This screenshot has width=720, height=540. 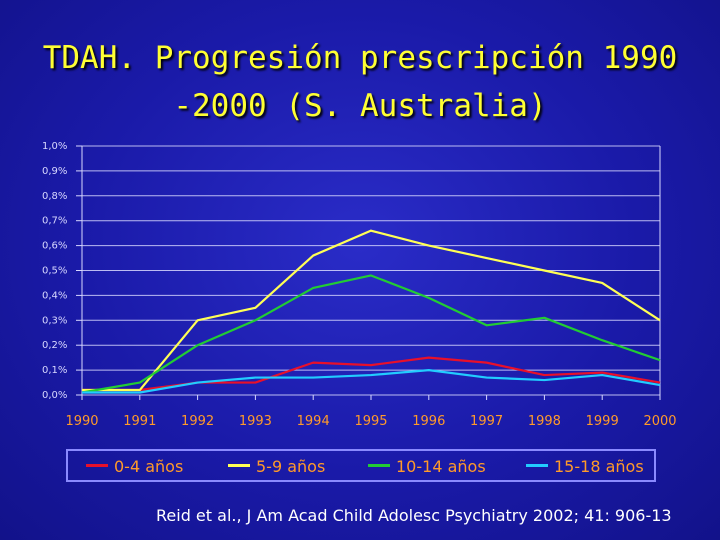 What do you see at coordinates (54, 146) in the screenshot?
I see `y-tick-label: 1,0%` at bounding box center [54, 146].